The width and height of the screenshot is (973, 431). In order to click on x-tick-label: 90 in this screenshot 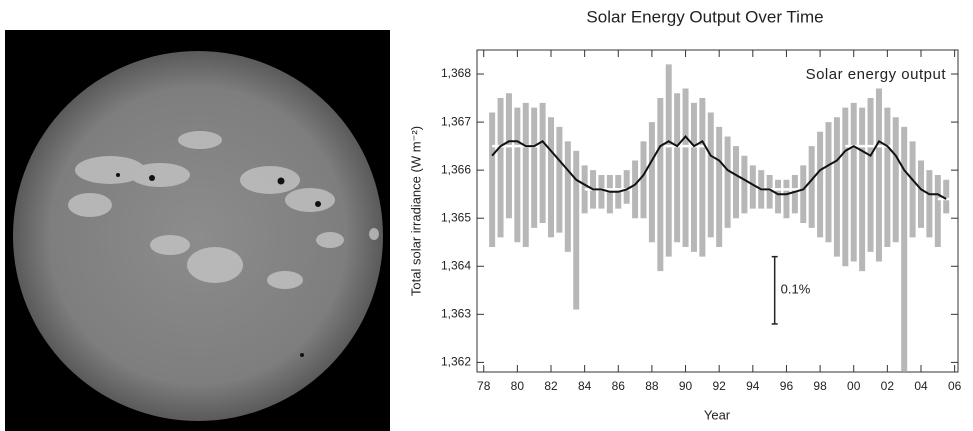, I will do `click(686, 386)`.